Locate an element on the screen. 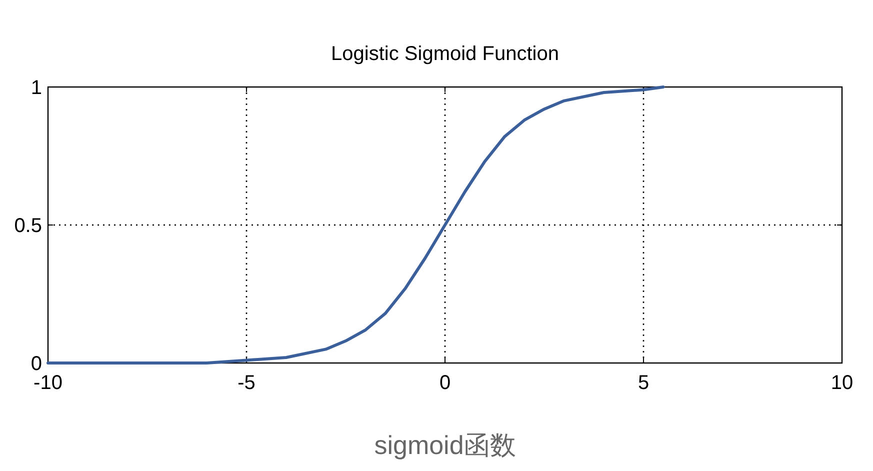  x-tick-label: -10 is located at coordinates (48, 383).